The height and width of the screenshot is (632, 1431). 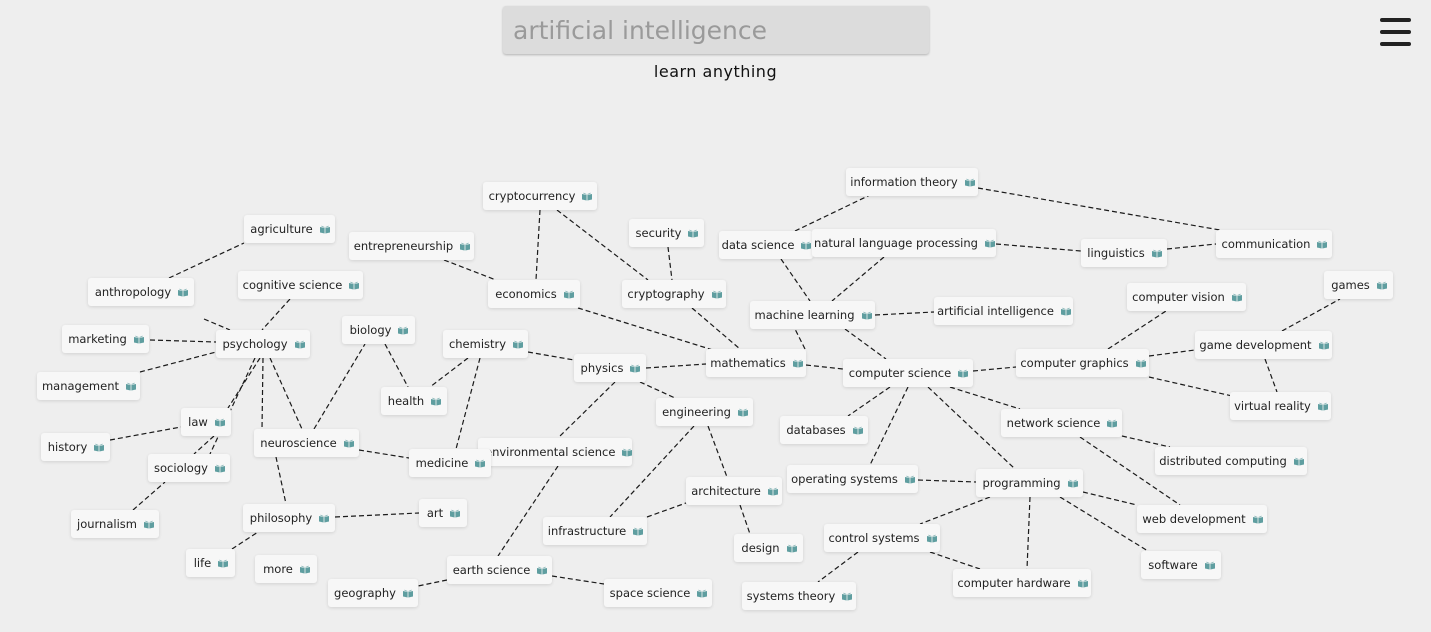 What do you see at coordinates (1202, 519) in the screenshot?
I see `node-web-development: web development` at bounding box center [1202, 519].